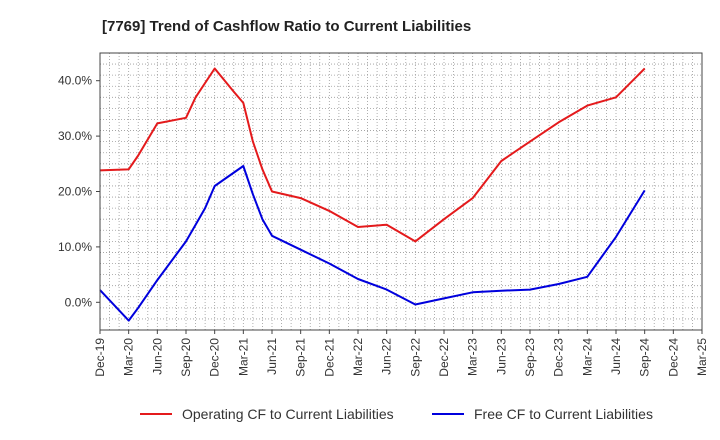 This screenshot has height=440, width=720. I want to click on x-tick-label: Sep-21, so click(301, 357).